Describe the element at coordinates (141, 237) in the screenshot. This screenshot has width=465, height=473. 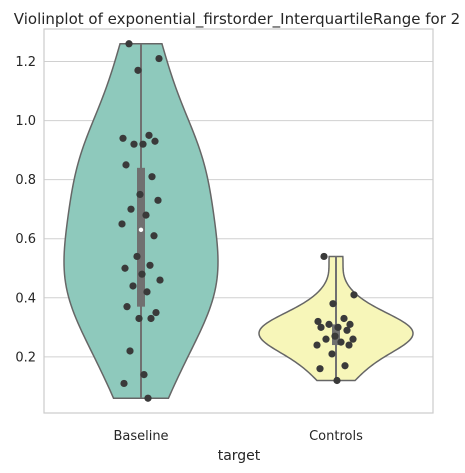
I see `iqr-box-baseline` at that location.